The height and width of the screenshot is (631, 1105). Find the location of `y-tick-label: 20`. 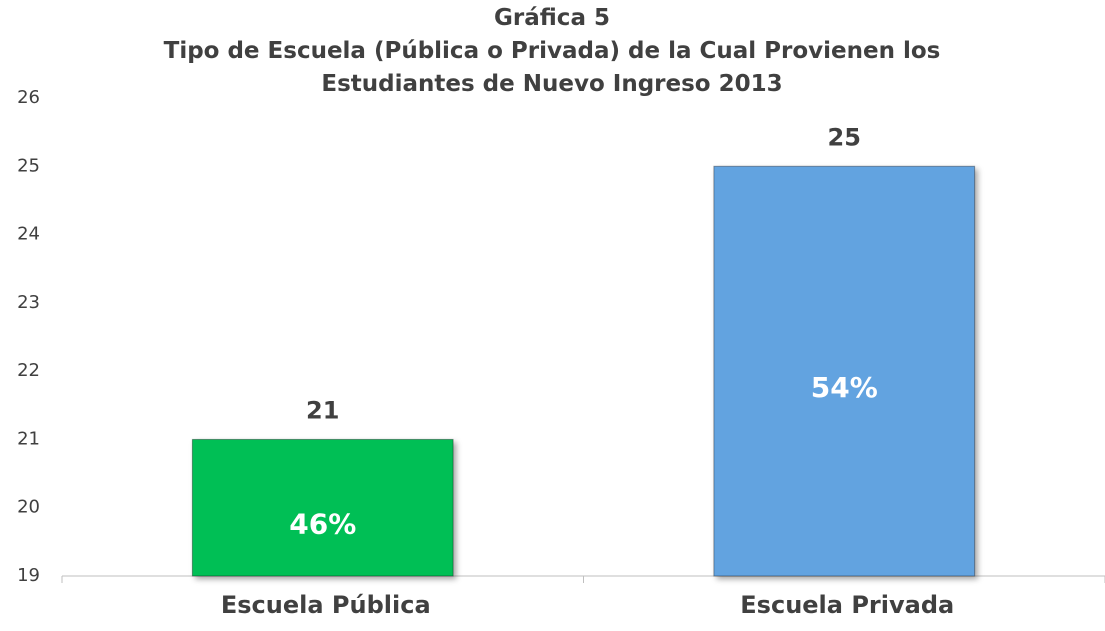

y-tick-label: 20 is located at coordinates (28, 507).